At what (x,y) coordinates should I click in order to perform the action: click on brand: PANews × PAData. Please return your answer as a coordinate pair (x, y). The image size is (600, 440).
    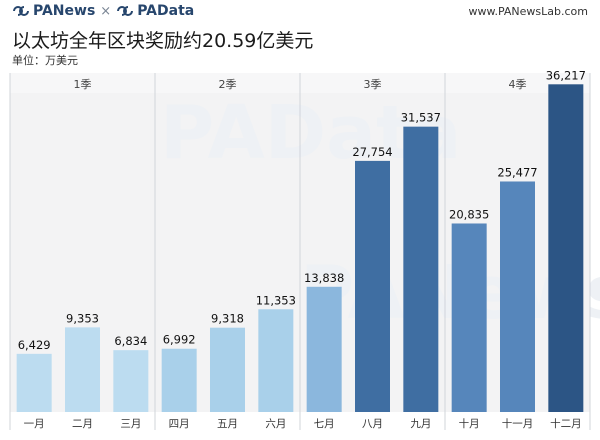
    Looking at the image, I should click on (103, 11).